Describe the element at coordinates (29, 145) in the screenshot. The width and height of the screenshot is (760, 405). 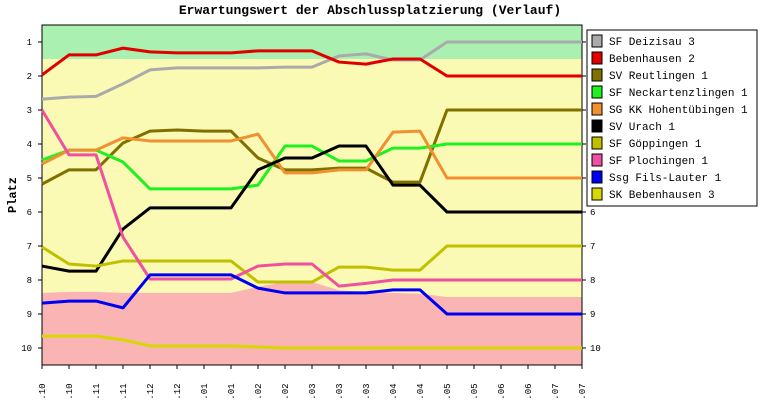
I see `y-tick-label: 4` at that location.